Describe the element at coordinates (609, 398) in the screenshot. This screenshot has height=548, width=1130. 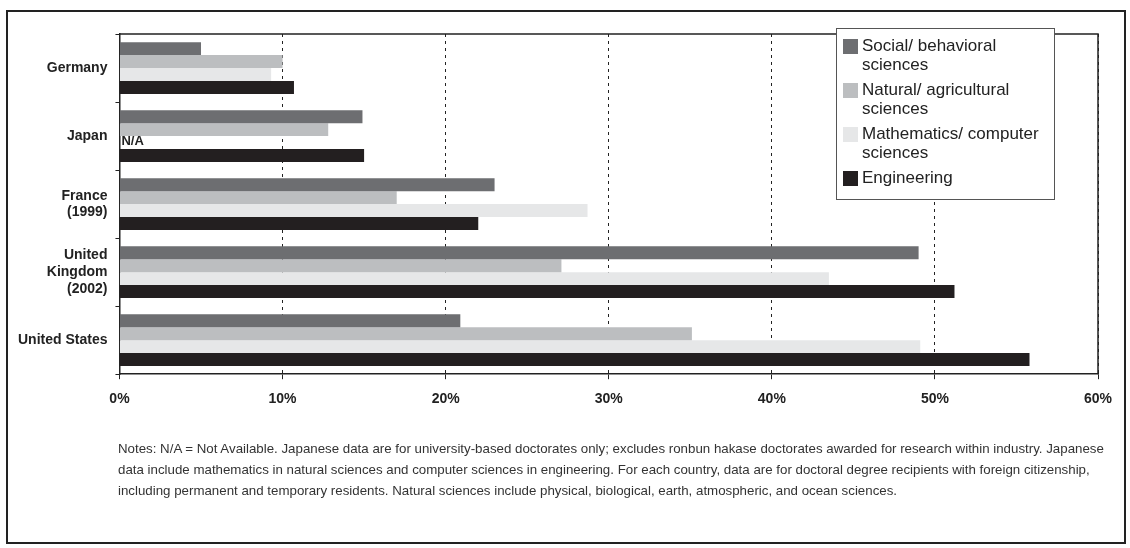
I see `x-tick-label: 30%` at that location.